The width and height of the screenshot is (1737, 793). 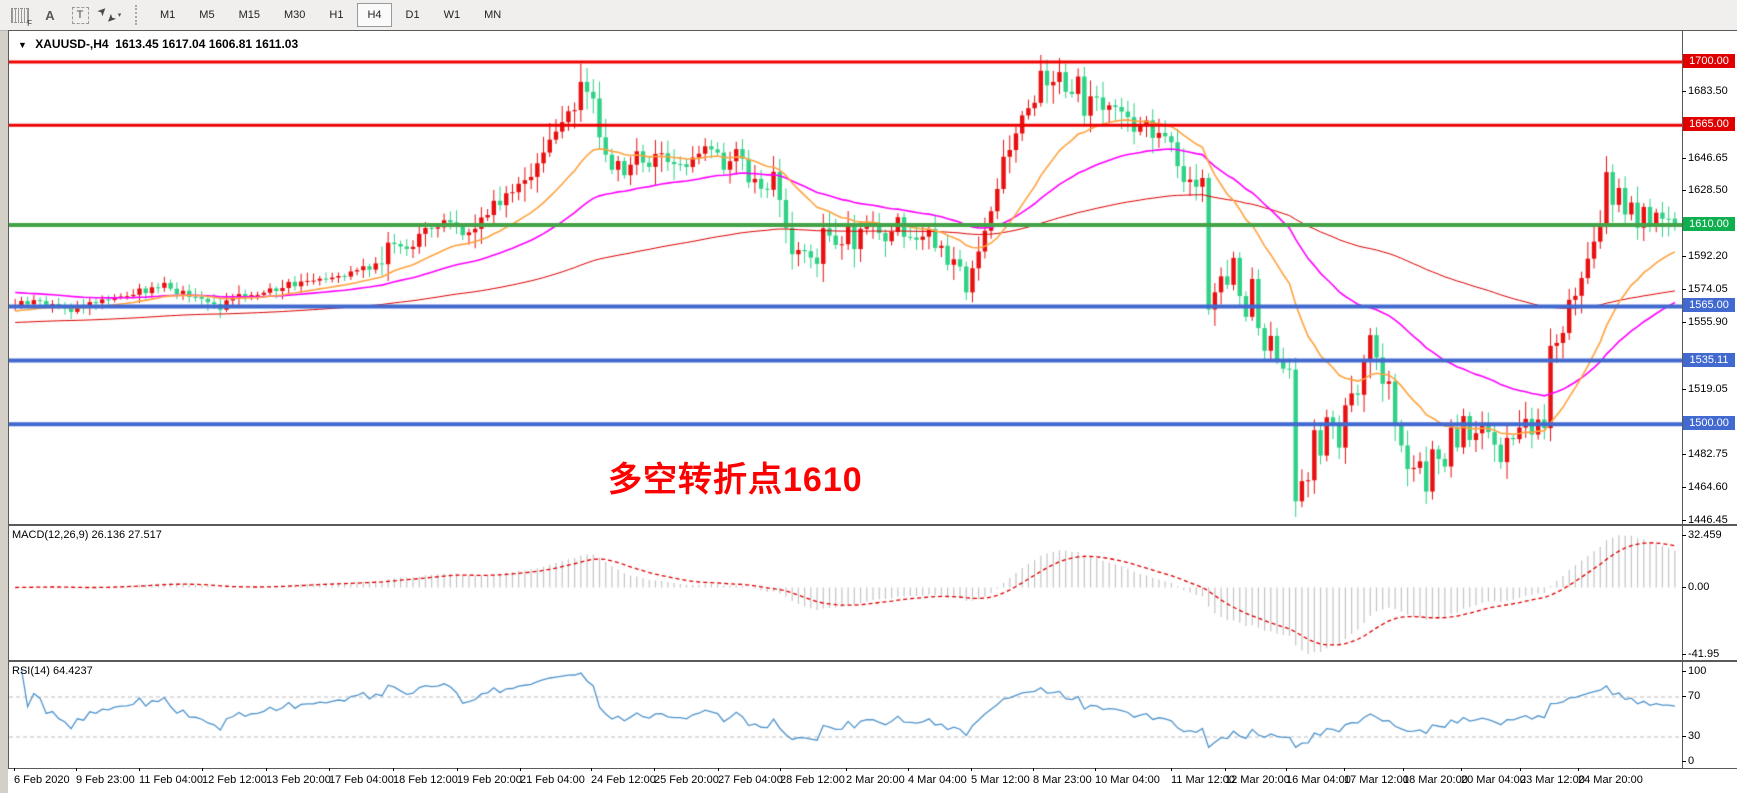 I want to click on macd-tick-label: 0.00, so click(x=1695, y=586).